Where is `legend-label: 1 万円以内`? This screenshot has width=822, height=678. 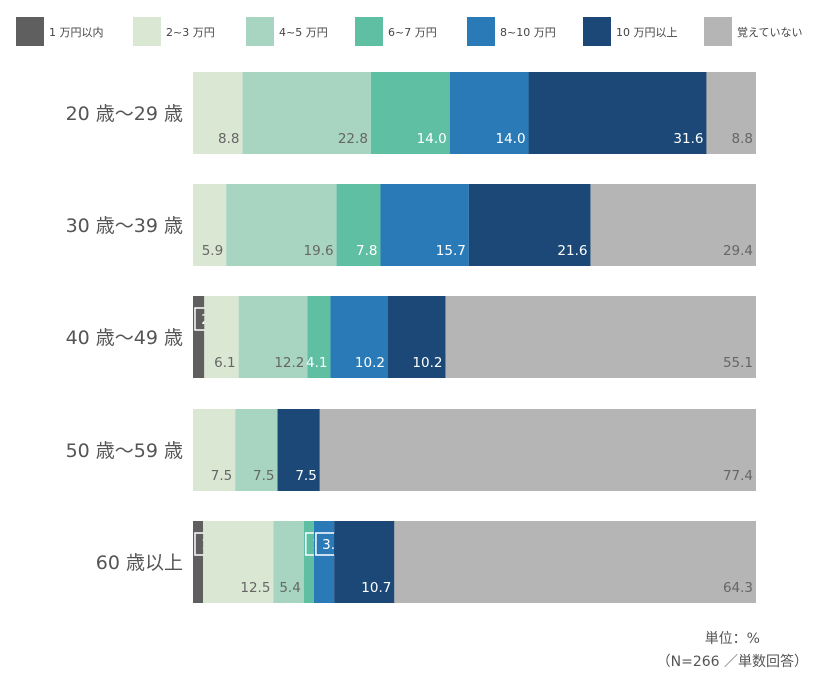
legend-label: 1 万円以内 is located at coordinates (76, 32).